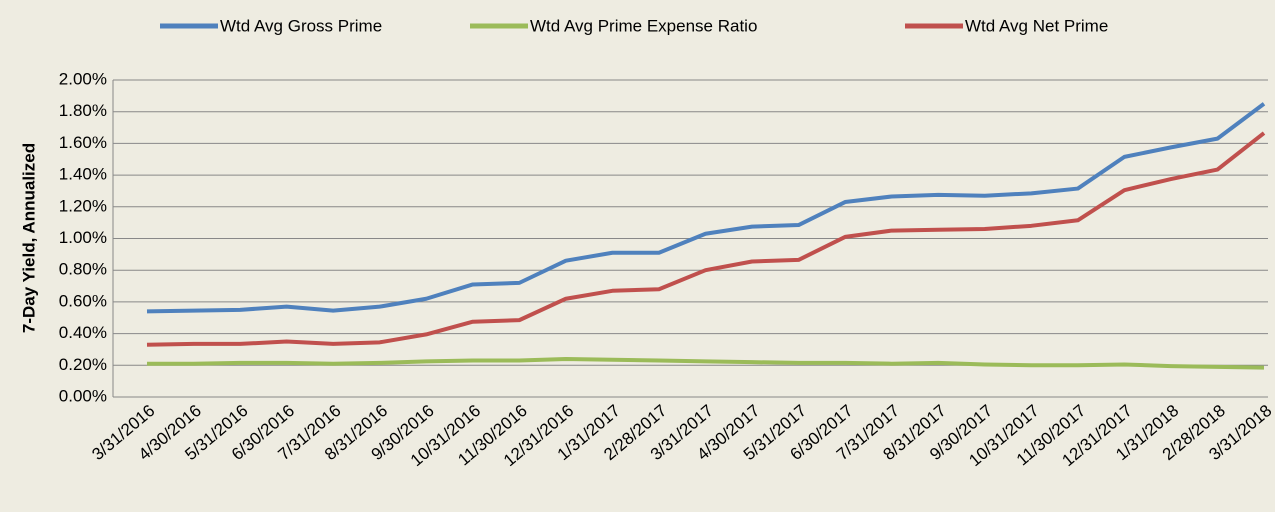 The height and width of the screenshot is (512, 1275). I want to click on legend-label: Wtd Avg Prime Expense Ratio, so click(643, 25).